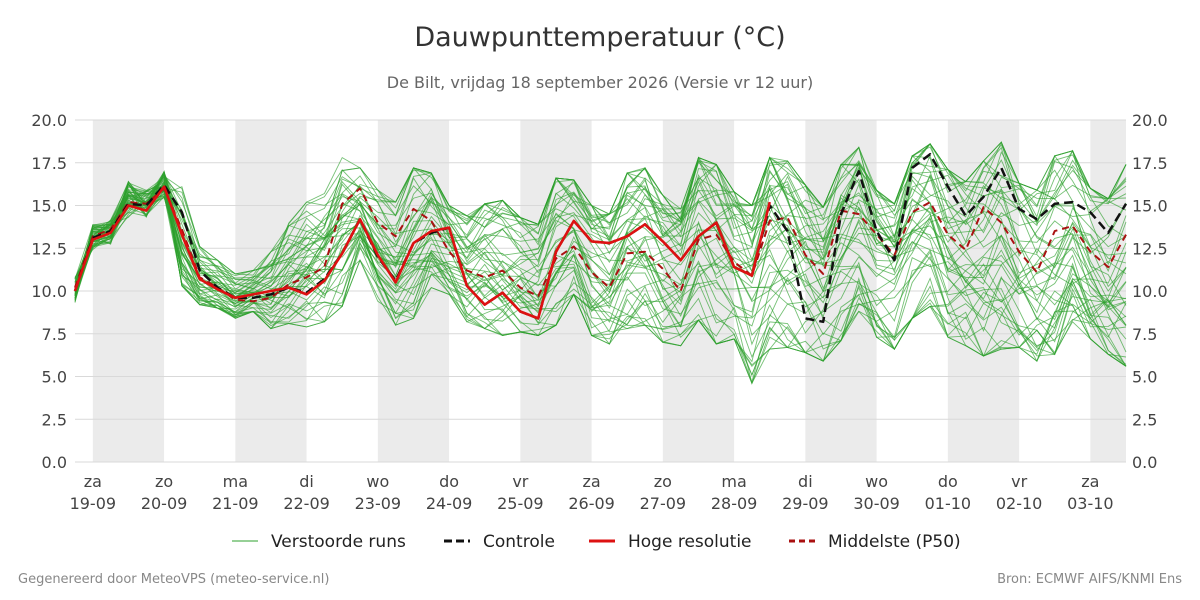  Describe the element at coordinates (690, 542) in the screenshot. I see `legend-label-high_res: Hoge resolutie` at that location.